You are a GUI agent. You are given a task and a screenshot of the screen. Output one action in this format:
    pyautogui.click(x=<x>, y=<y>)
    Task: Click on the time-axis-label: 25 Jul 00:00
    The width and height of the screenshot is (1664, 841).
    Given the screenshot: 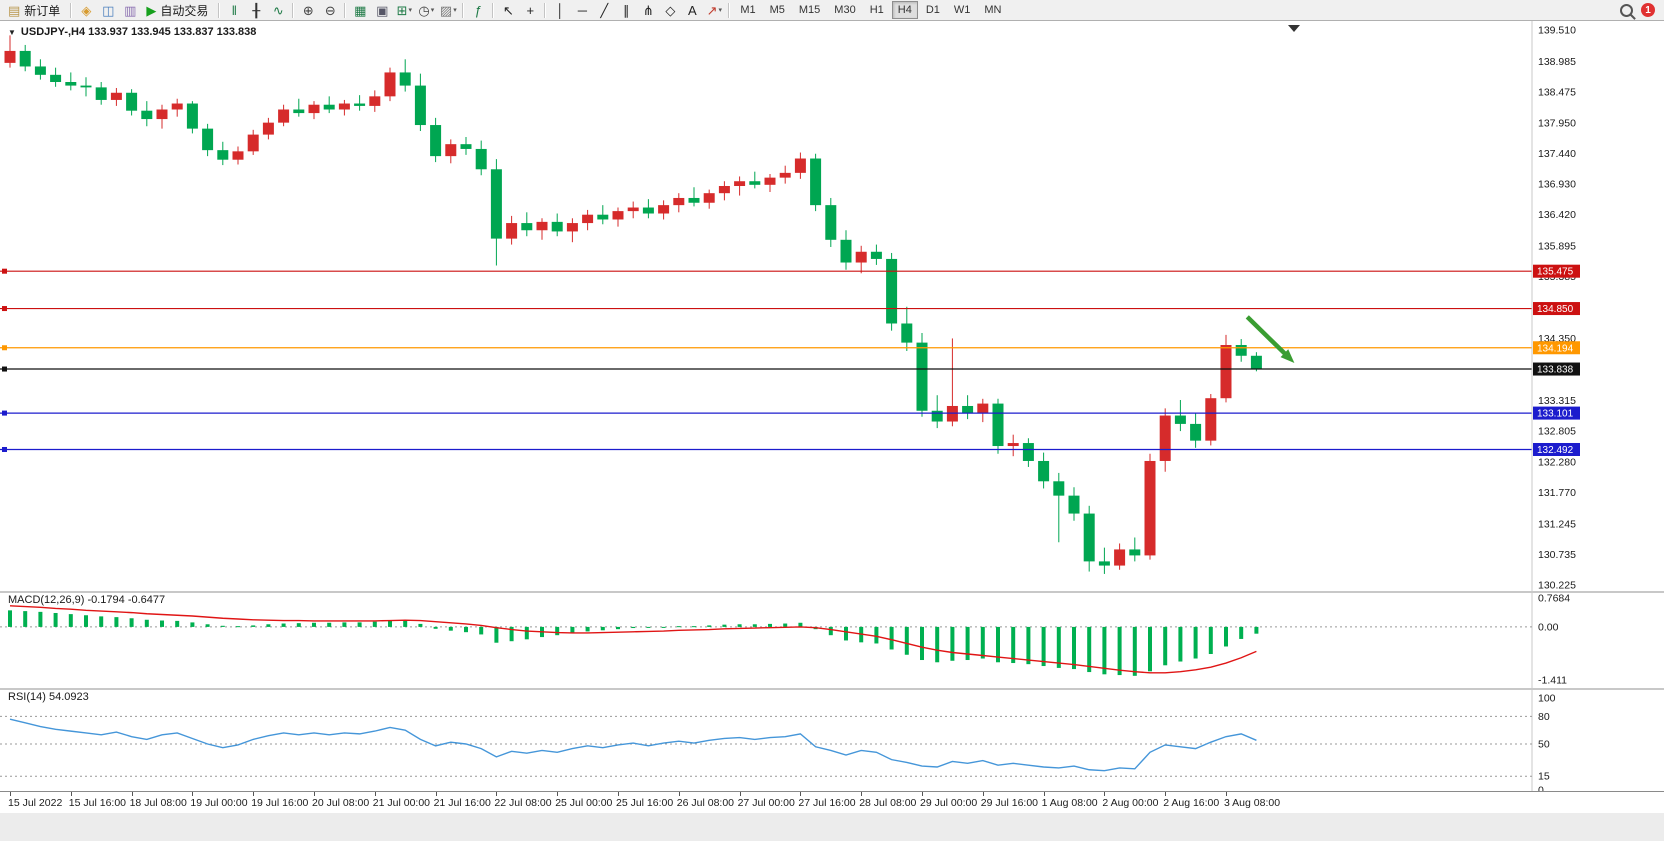 What is the action you would take?
    pyautogui.click(x=584, y=803)
    